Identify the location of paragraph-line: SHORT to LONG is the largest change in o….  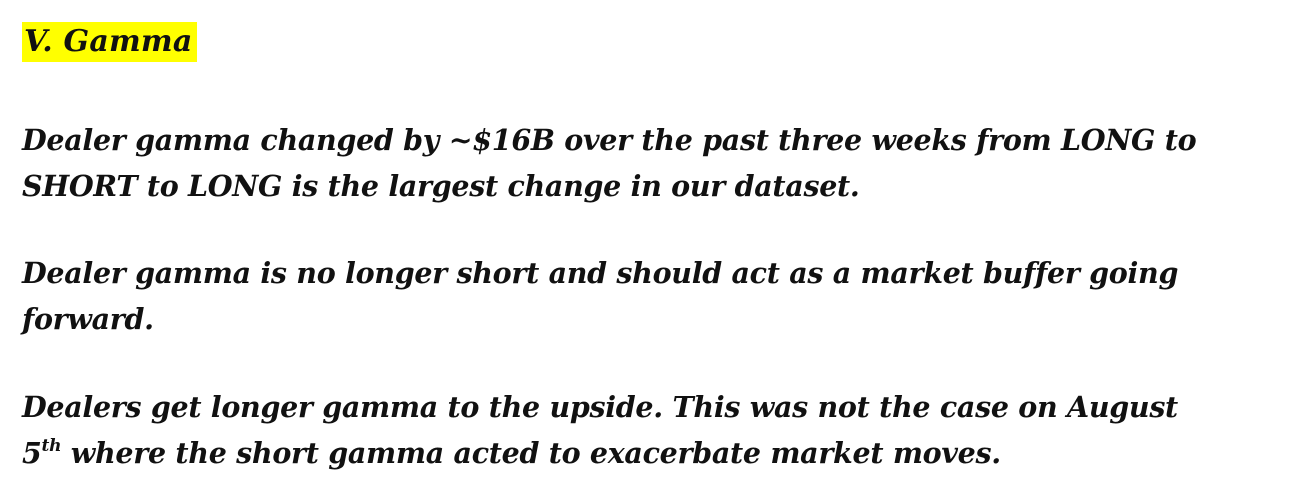
(441, 186).